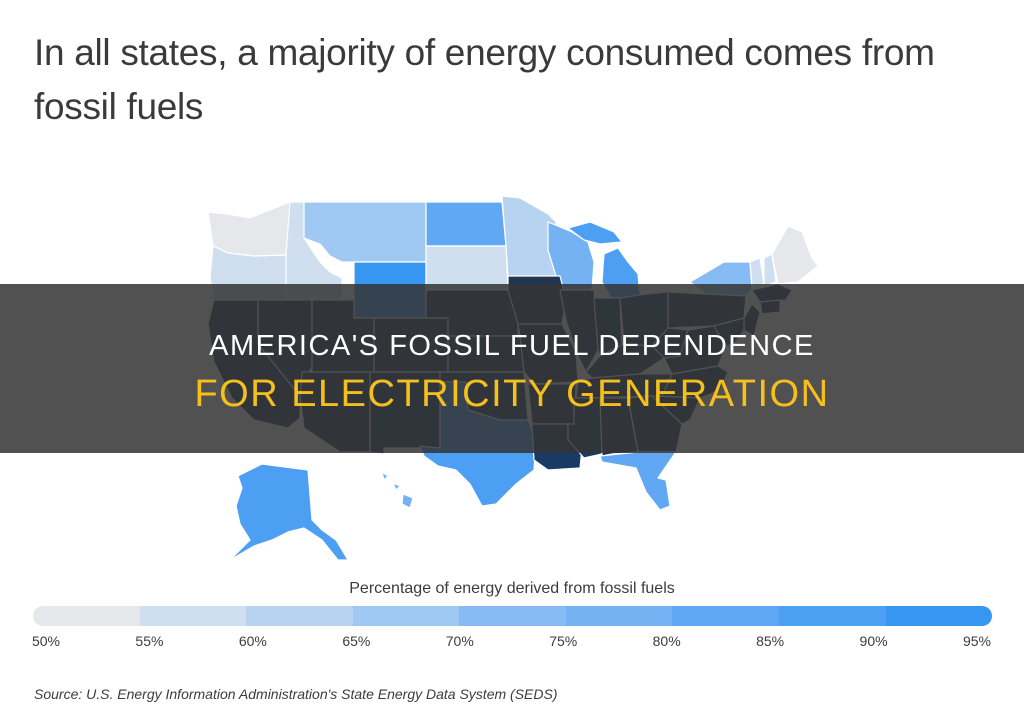 This screenshot has height=715, width=1024. I want to click on overlay-heading-line-2: FOR ELECTRICITY GENERATION, so click(512, 394).